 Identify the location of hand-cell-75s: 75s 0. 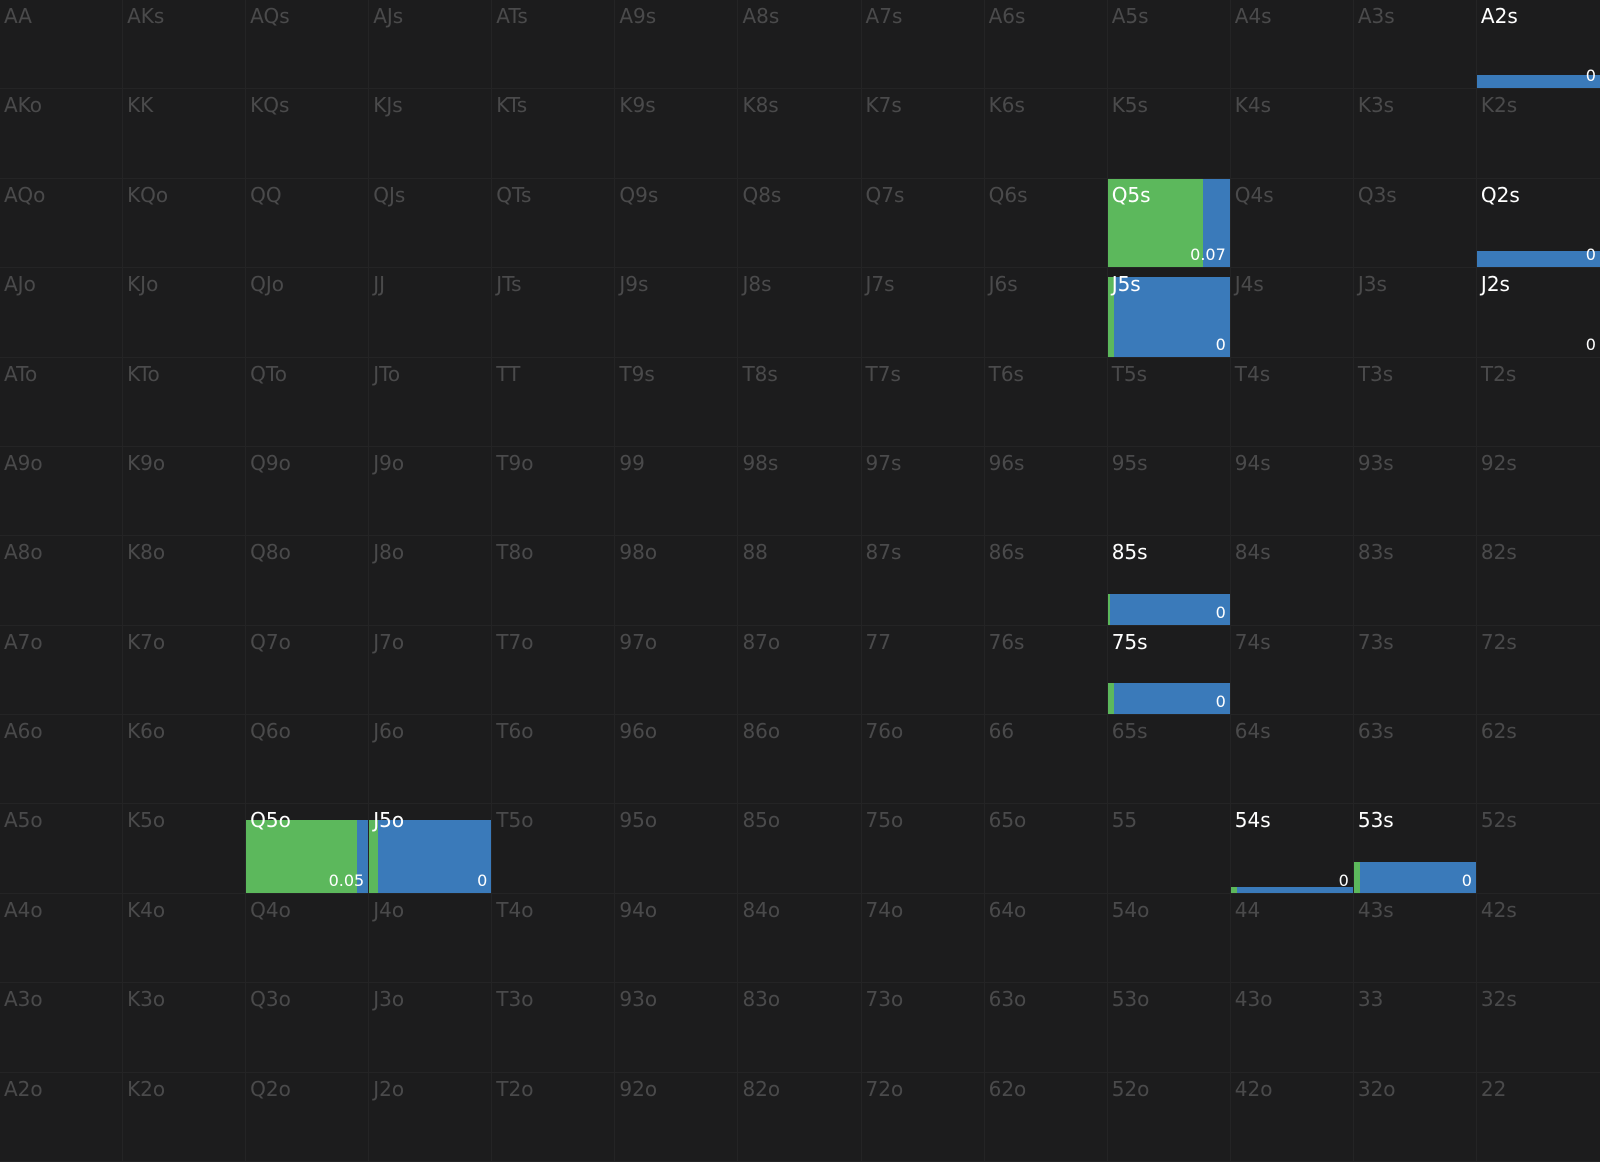
(1169, 670).